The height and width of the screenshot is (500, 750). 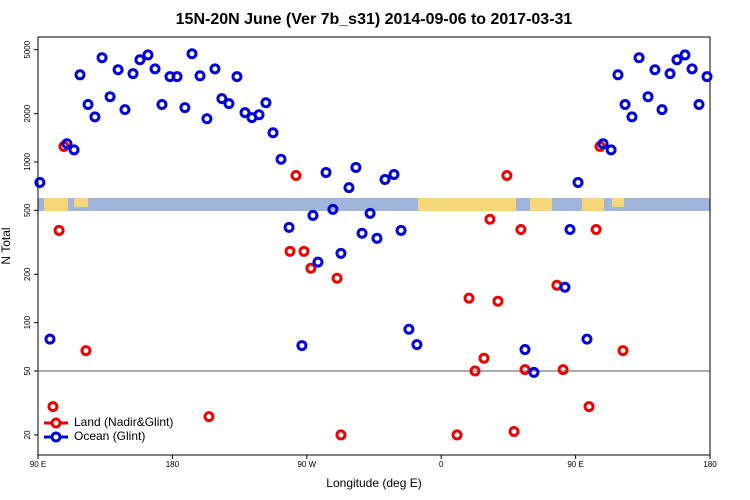 What do you see at coordinates (306, 464) in the screenshot?
I see `x-tick-label: 90 W` at bounding box center [306, 464].